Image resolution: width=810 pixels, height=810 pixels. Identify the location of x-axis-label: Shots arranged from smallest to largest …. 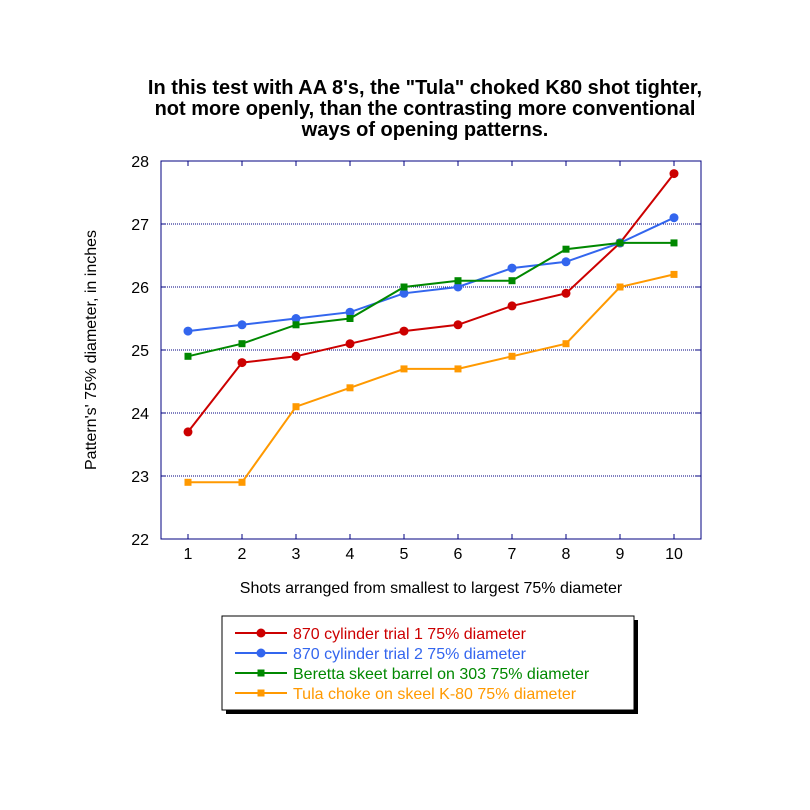
(431, 588).